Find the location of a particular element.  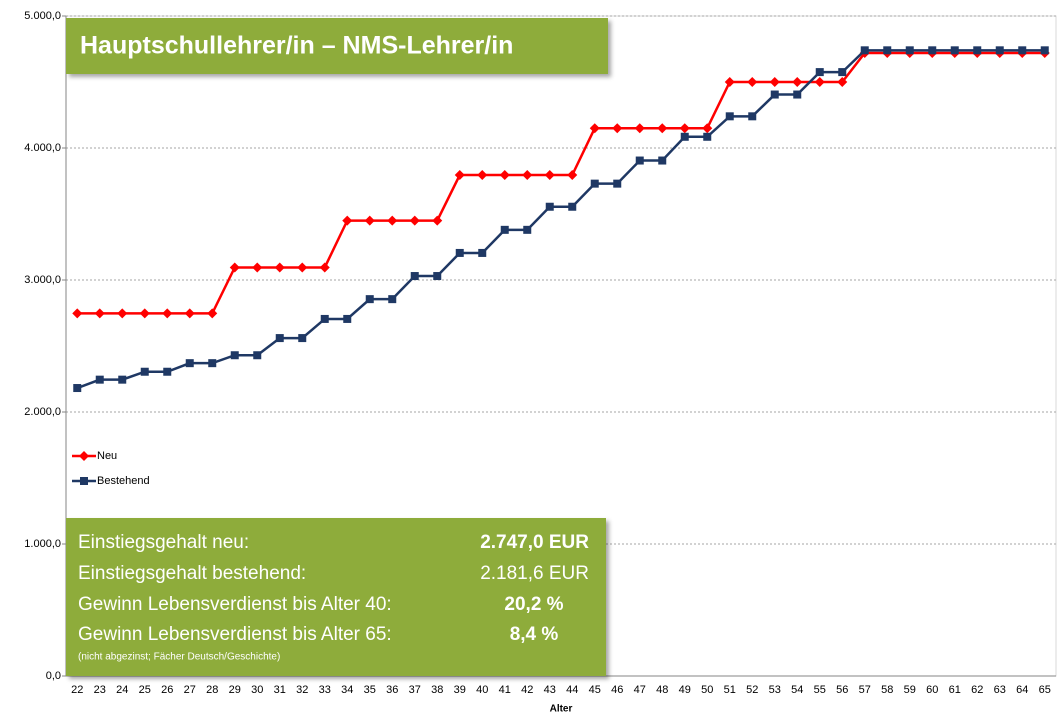

x-tick-label: 27 is located at coordinates (190, 690).